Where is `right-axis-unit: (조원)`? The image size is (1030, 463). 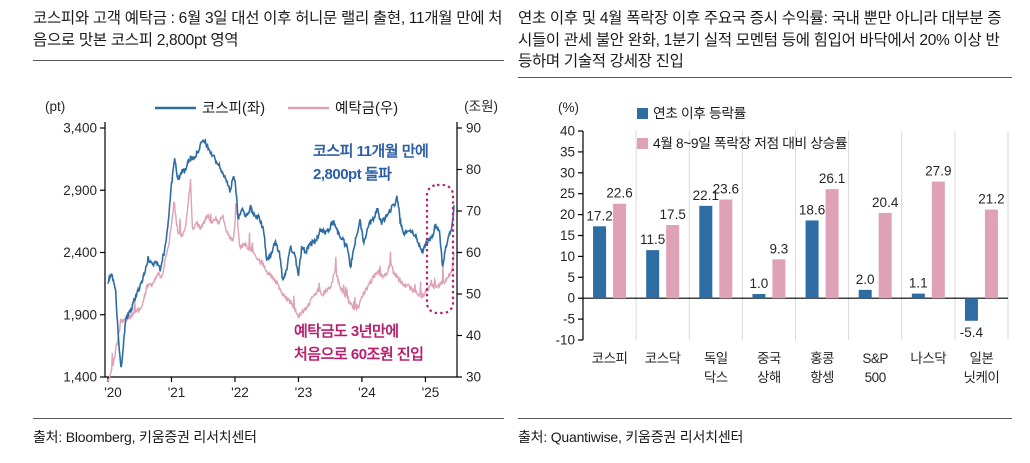
right-axis-unit: (조원) is located at coordinates (481, 106).